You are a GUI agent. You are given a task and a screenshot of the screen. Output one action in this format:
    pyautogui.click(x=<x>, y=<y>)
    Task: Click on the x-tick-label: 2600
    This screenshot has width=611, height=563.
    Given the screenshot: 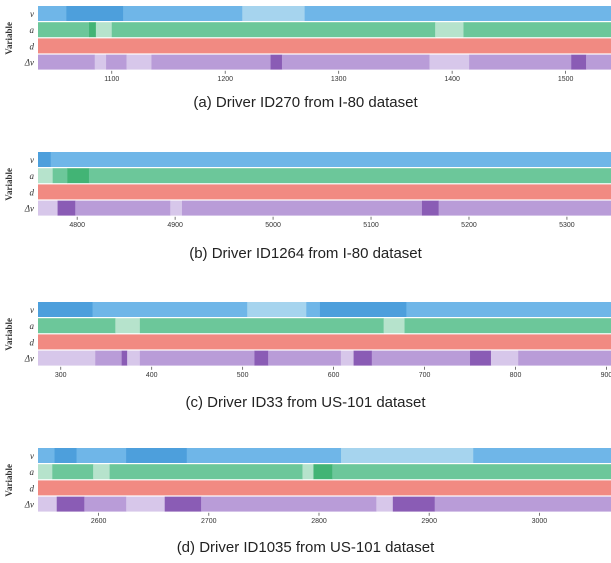 What is the action you would take?
    pyautogui.click(x=99, y=521)
    